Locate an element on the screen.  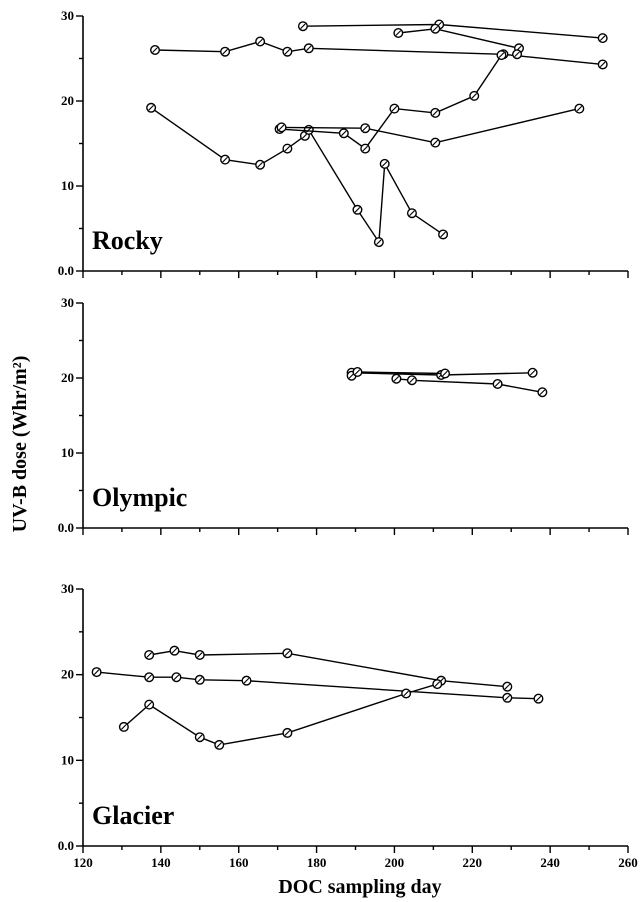
panel-label: Rocky is located at coordinates (127, 240).